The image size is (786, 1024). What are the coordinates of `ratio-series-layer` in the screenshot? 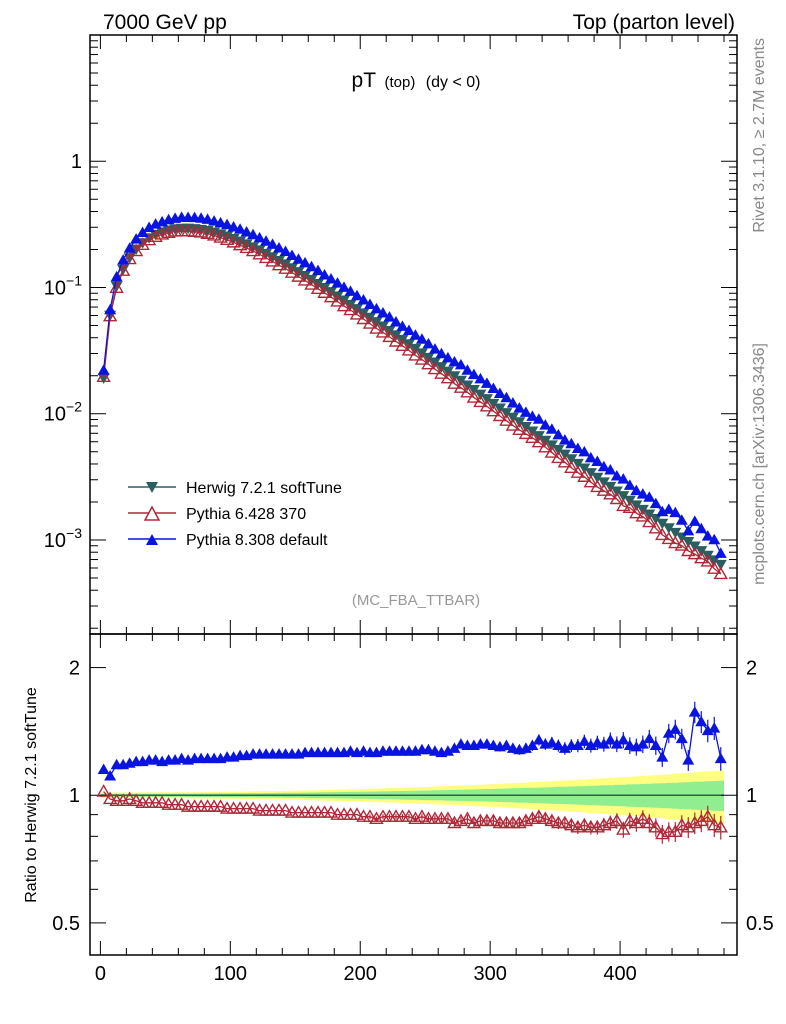 It's located at (412, 772).